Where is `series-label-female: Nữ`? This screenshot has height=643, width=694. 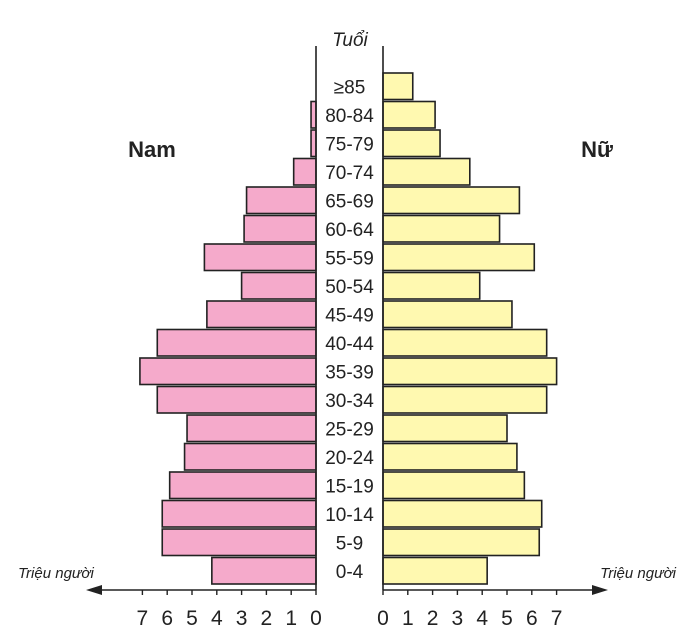 series-label-female: Nữ is located at coordinates (597, 149).